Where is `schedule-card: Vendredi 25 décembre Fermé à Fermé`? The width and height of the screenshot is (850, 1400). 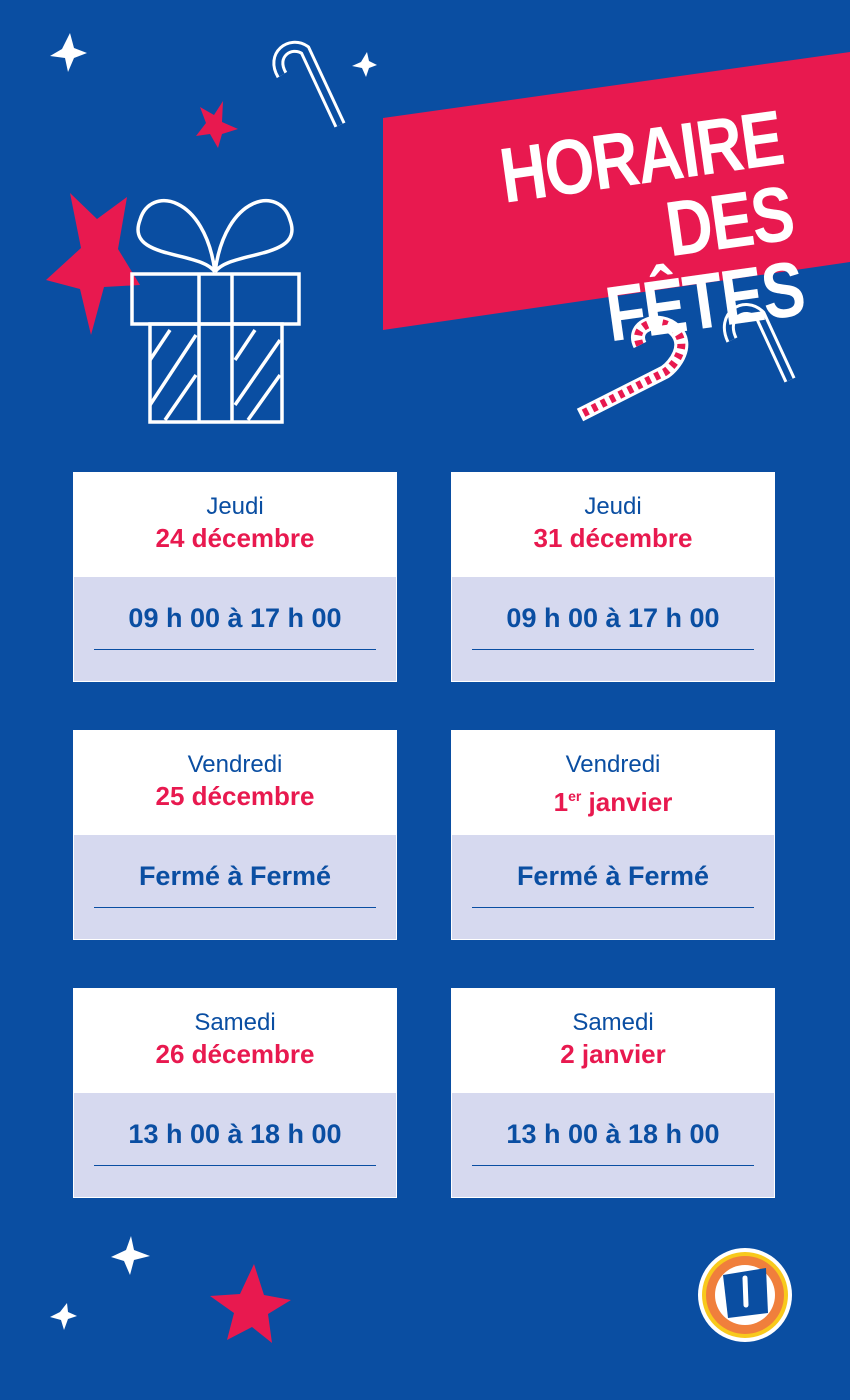
schedule-card: Vendredi 25 décembre Fermé à Fermé is located at coordinates (235, 835).